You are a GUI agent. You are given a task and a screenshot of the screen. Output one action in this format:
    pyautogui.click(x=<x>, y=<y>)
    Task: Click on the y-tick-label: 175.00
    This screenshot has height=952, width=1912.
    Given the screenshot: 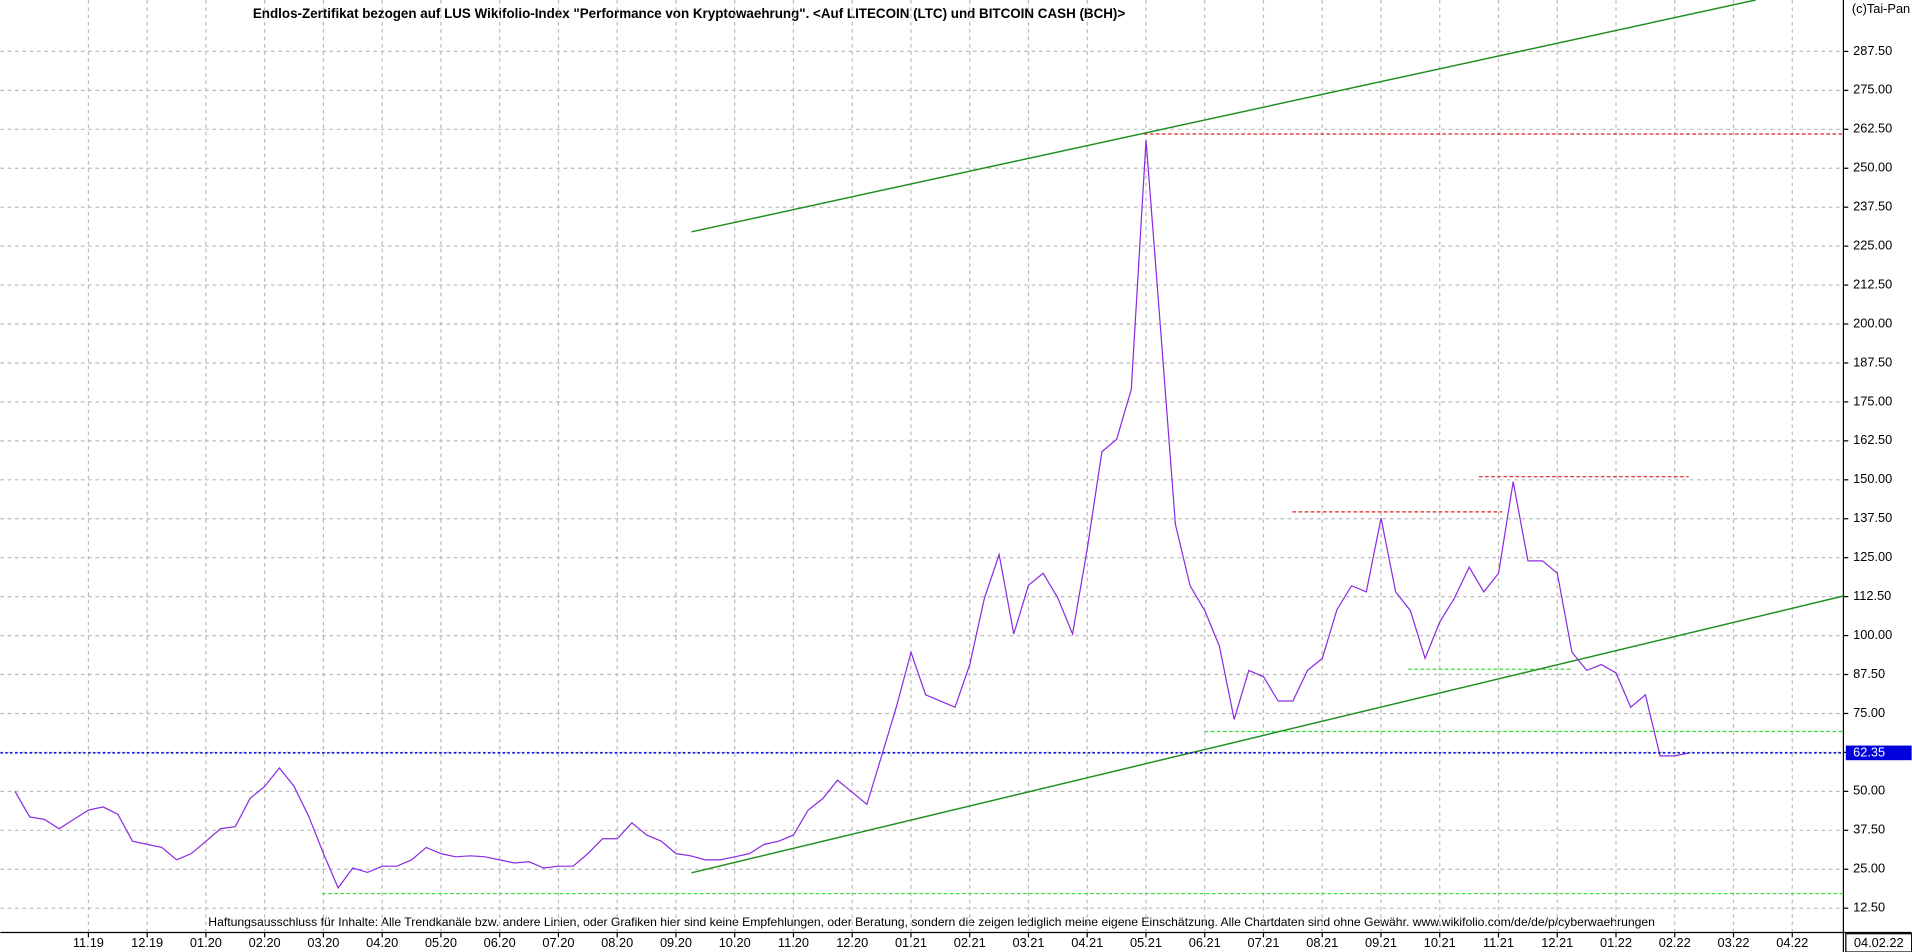 What is the action you would take?
    pyautogui.click(x=1872, y=400)
    